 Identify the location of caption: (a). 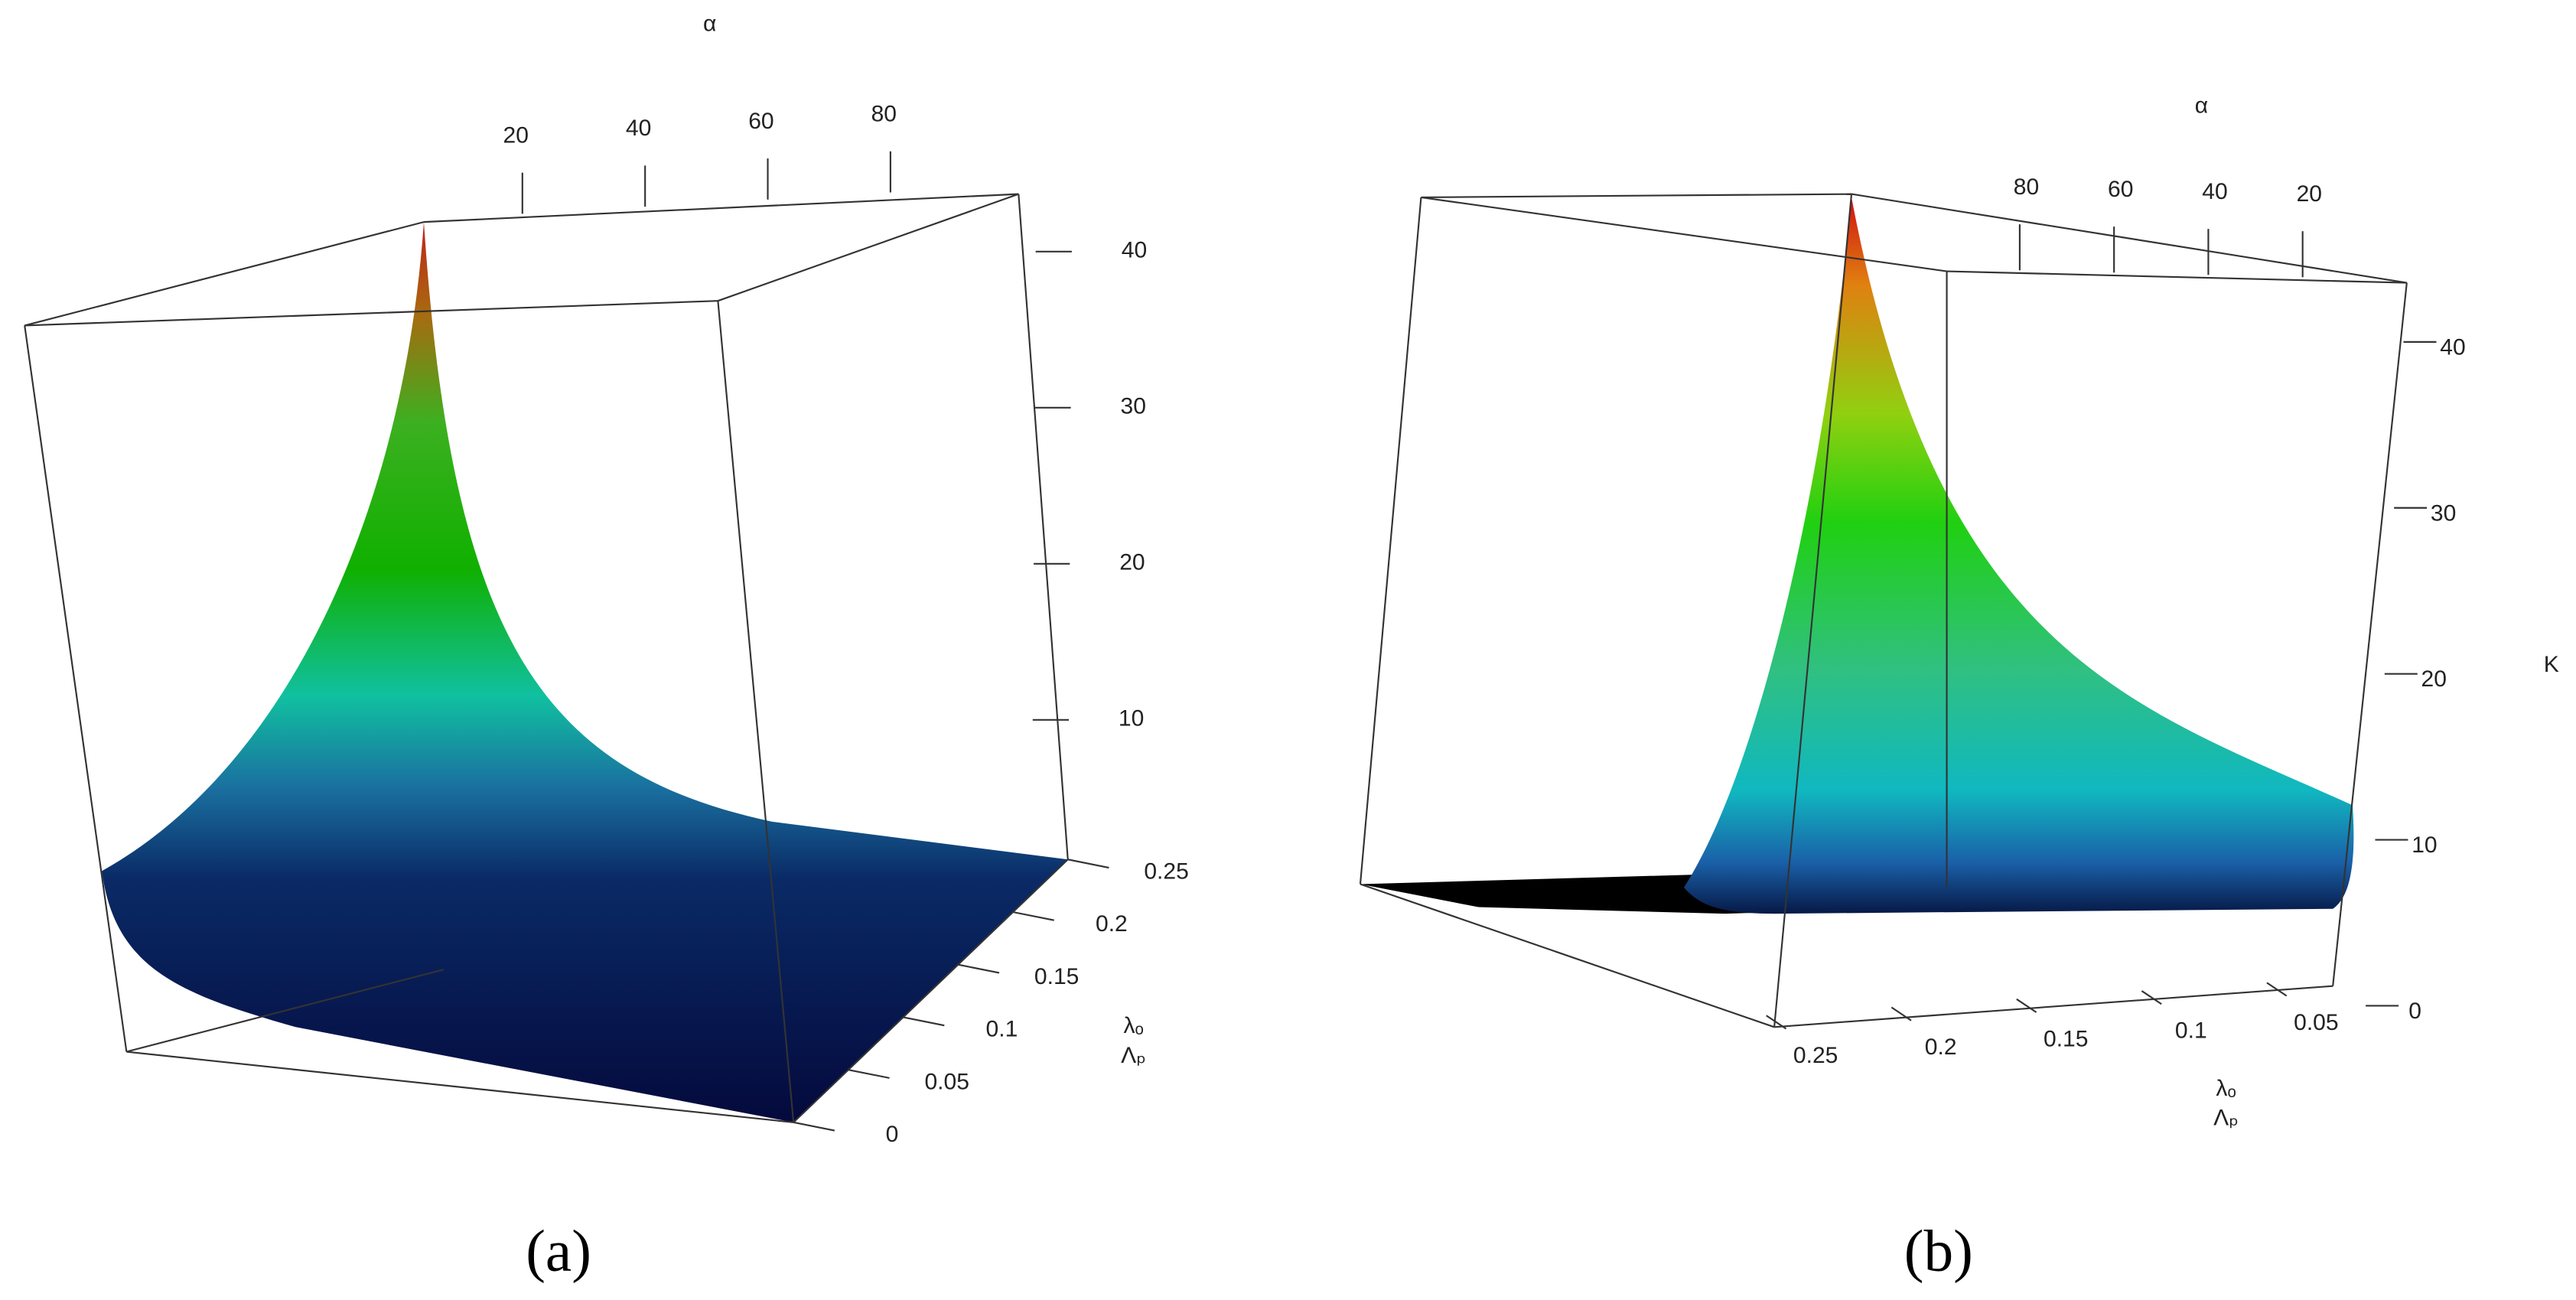
(558, 1251).